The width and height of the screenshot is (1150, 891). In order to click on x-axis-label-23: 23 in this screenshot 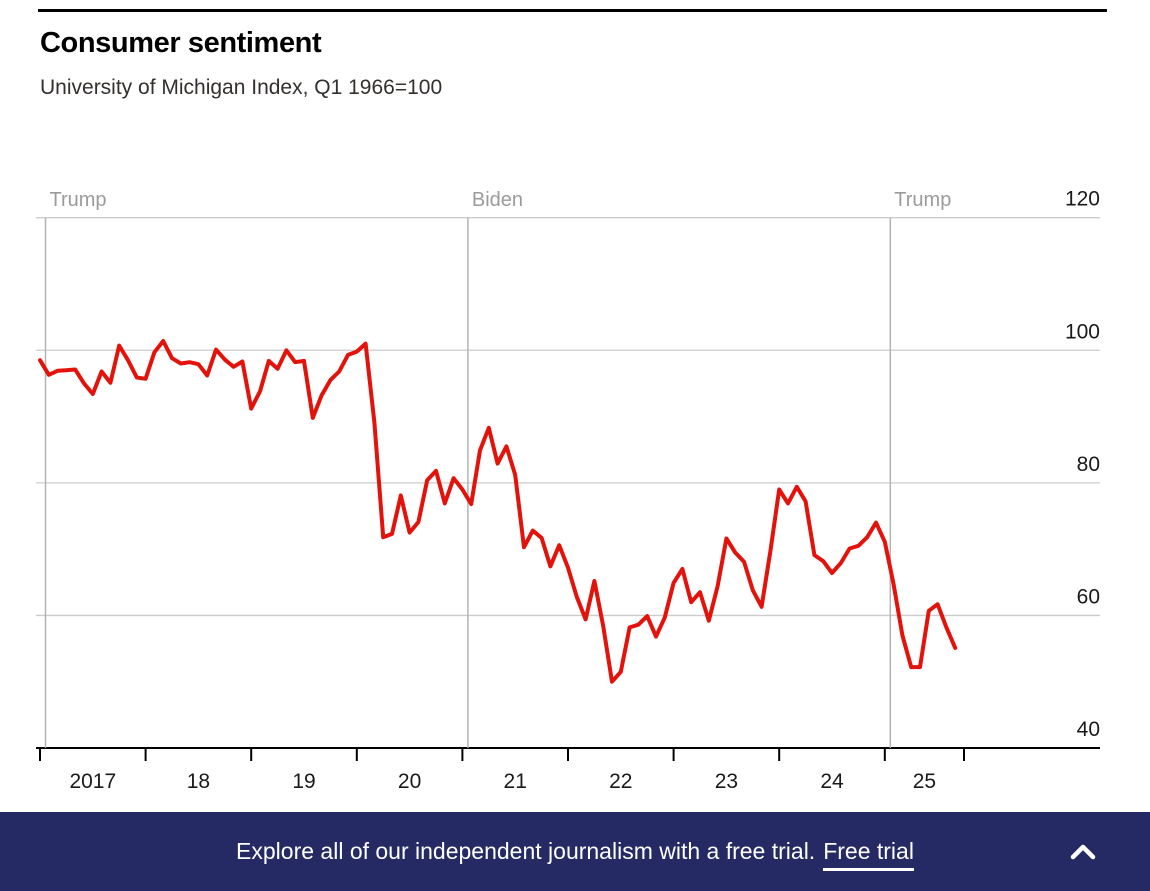, I will do `click(726, 781)`.